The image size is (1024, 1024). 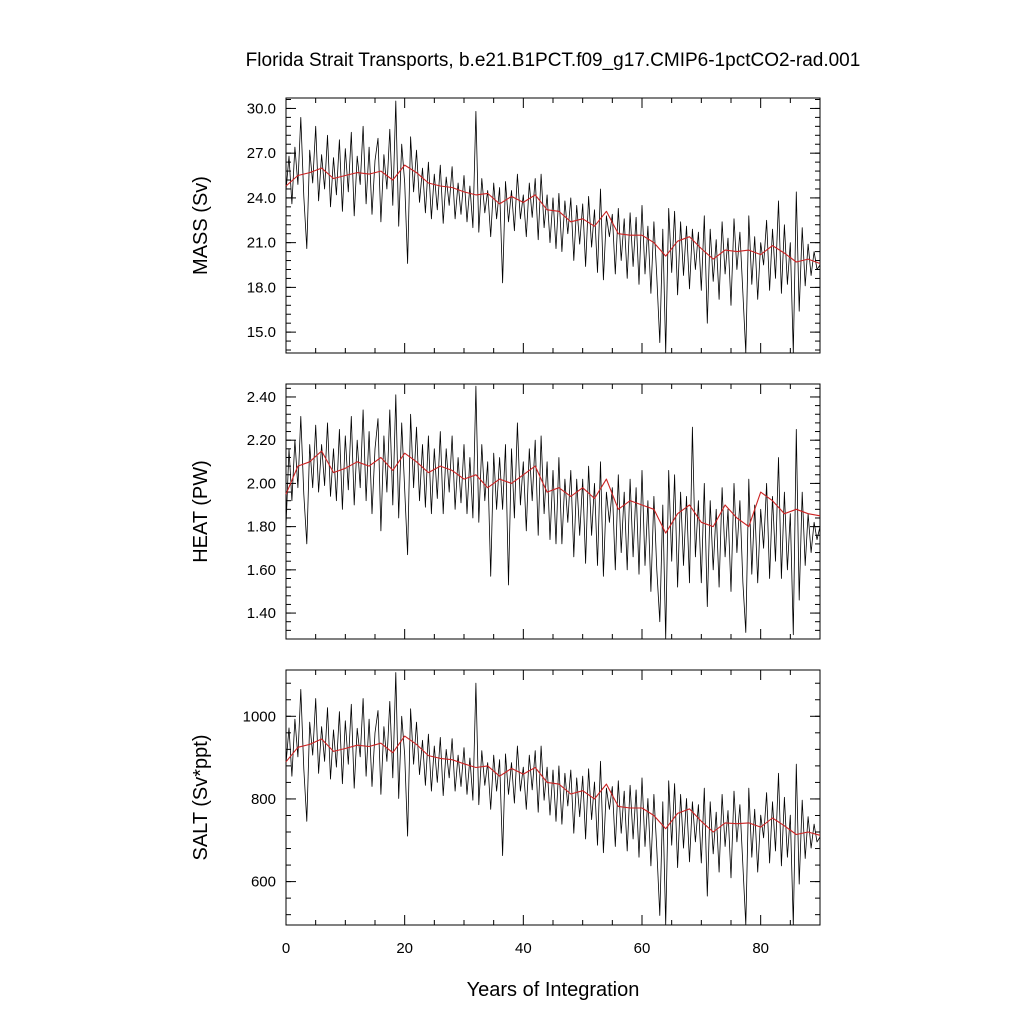 What do you see at coordinates (261, 483) in the screenshot?
I see `y-tick-label: 2.00` at bounding box center [261, 483].